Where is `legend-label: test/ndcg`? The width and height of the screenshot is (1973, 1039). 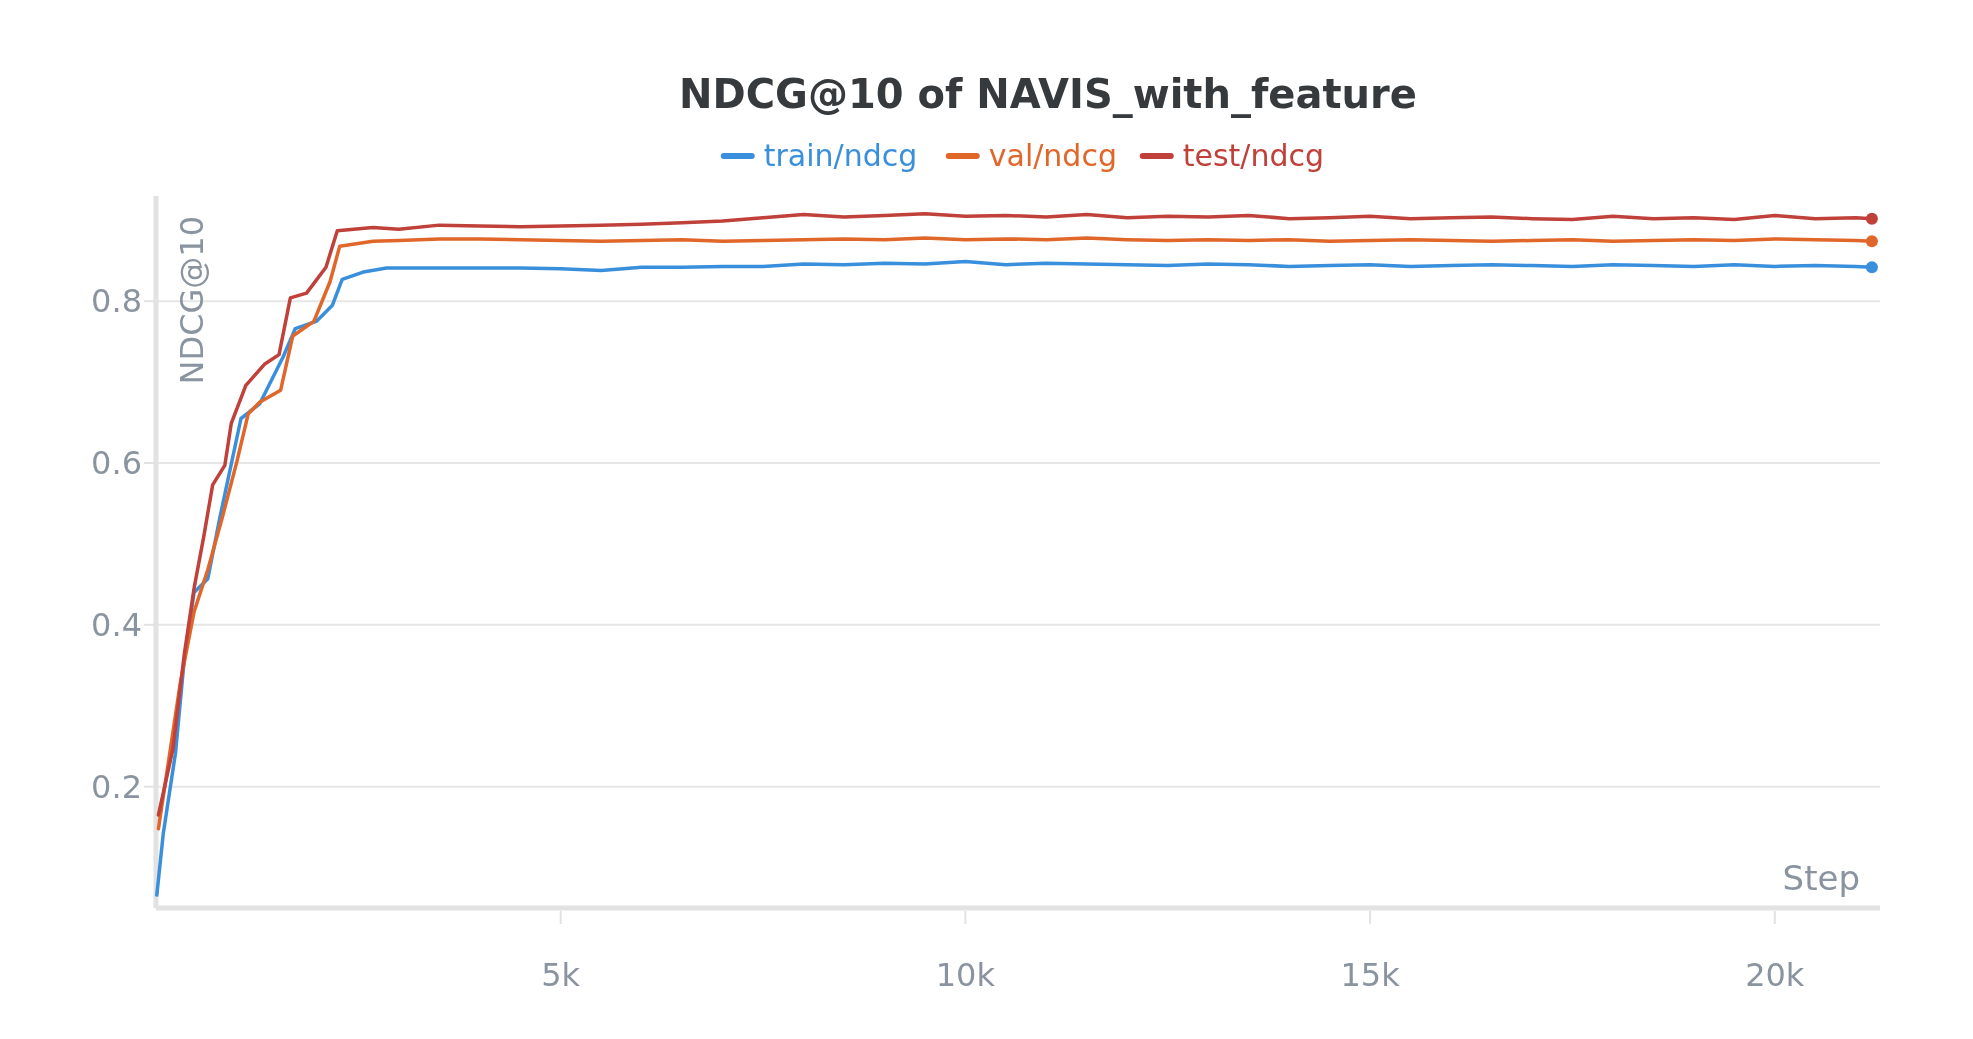
legend-label: test/ndcg is located at coordinates (1253, 155).